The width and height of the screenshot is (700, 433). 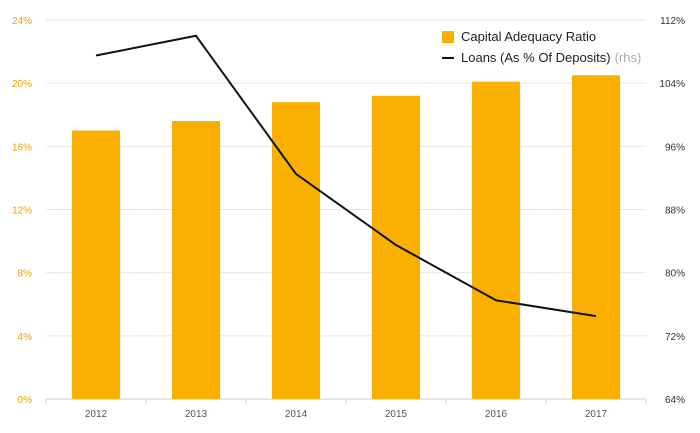 What do you see at coordinates (448, 36) in the screenshot?
I see `legend-bar-swatch` at bounding box center [448, 36].